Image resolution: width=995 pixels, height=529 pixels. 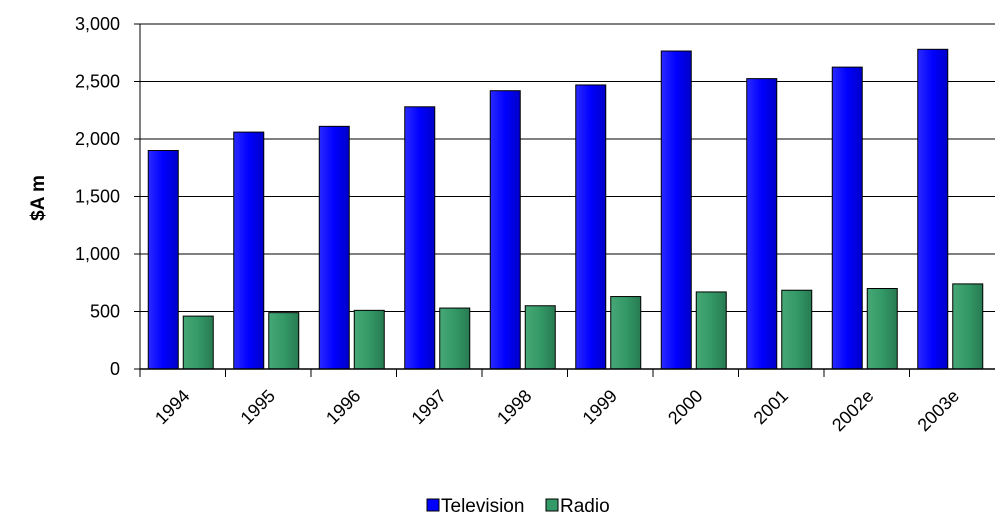 What do you see at coordinates (38, 198) in the screenshot?
I see `y-axis-title: $A m` at bounding box center [38, 198].